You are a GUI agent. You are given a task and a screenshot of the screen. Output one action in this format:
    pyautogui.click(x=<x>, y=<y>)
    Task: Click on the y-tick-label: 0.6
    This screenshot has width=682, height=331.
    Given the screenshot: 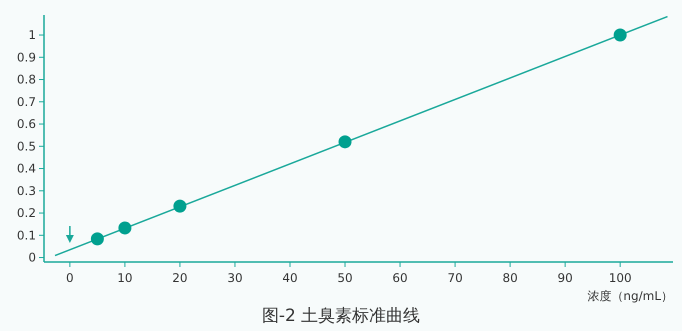 What is the action you would take?
    pyautogui.click(x=26, y=124)
    